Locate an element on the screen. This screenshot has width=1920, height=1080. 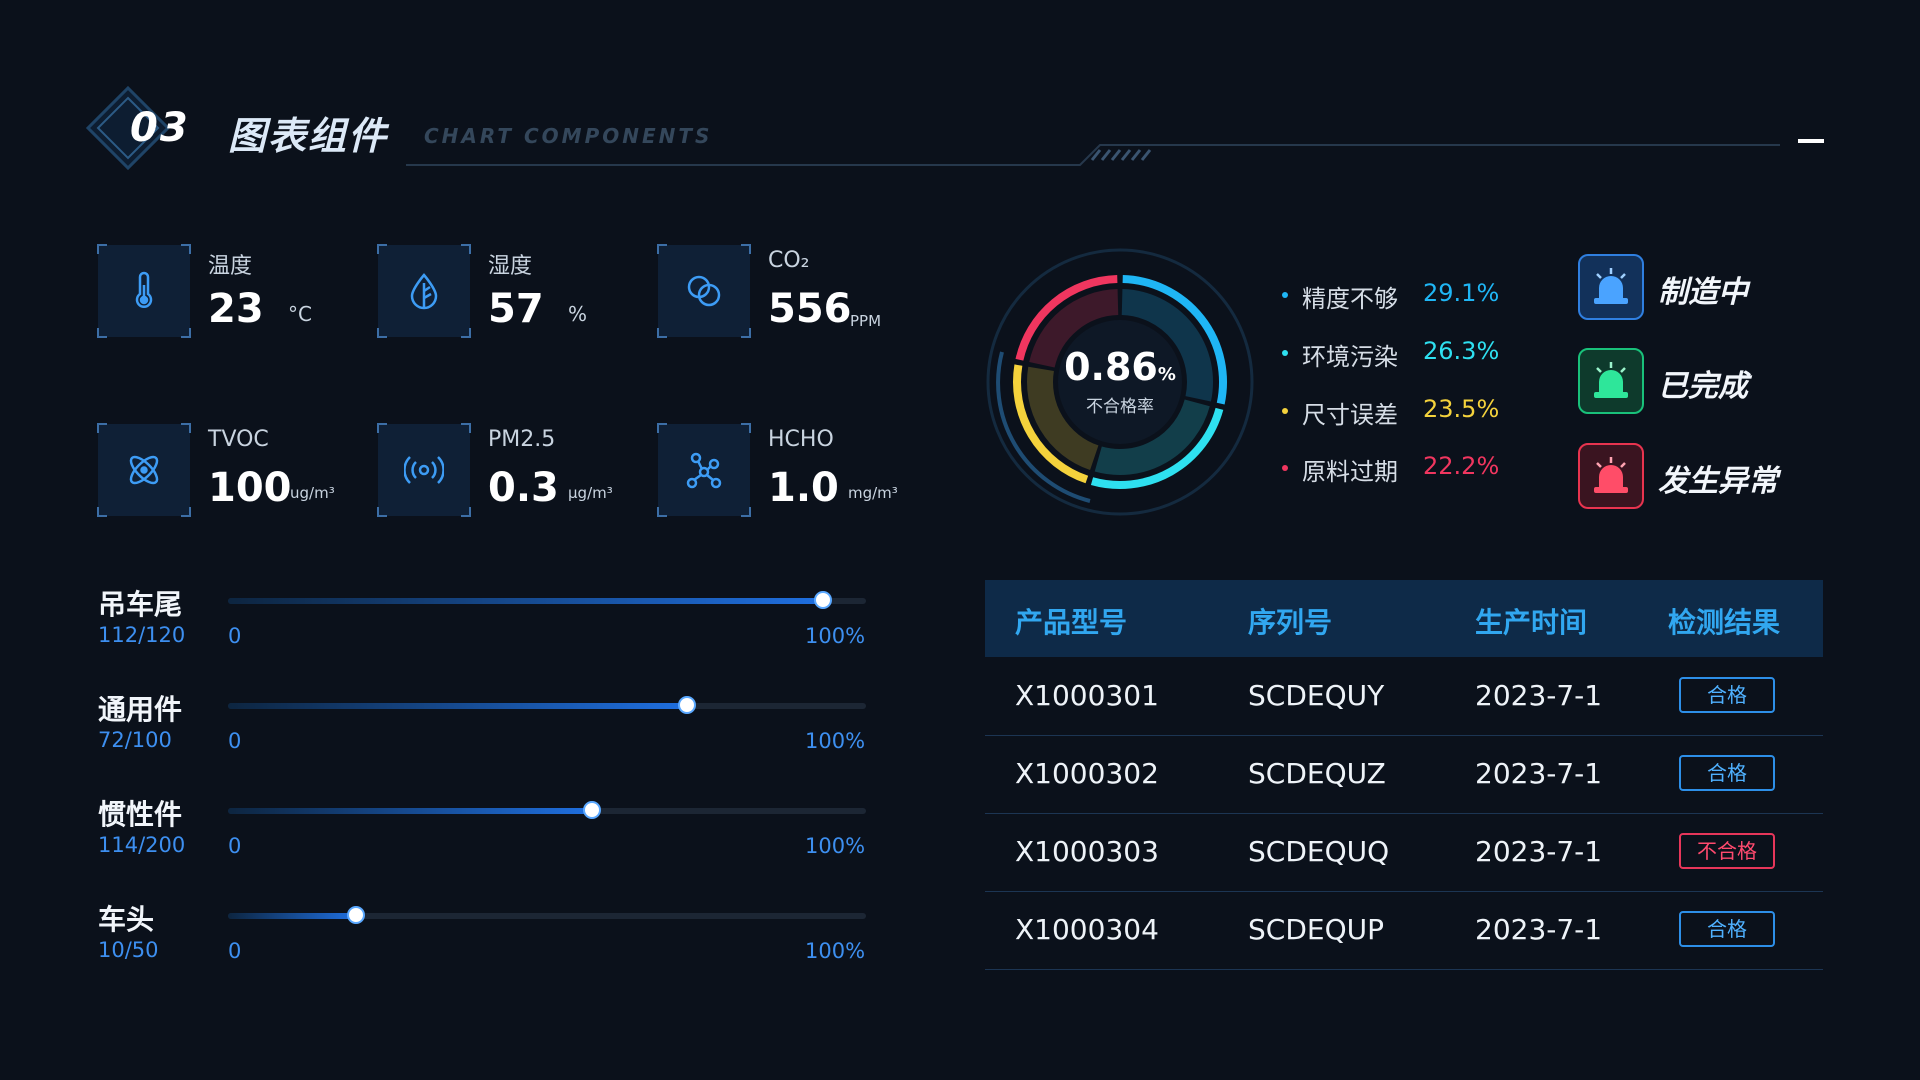
progress-name: 车头 is located at coordinates (126, 919).